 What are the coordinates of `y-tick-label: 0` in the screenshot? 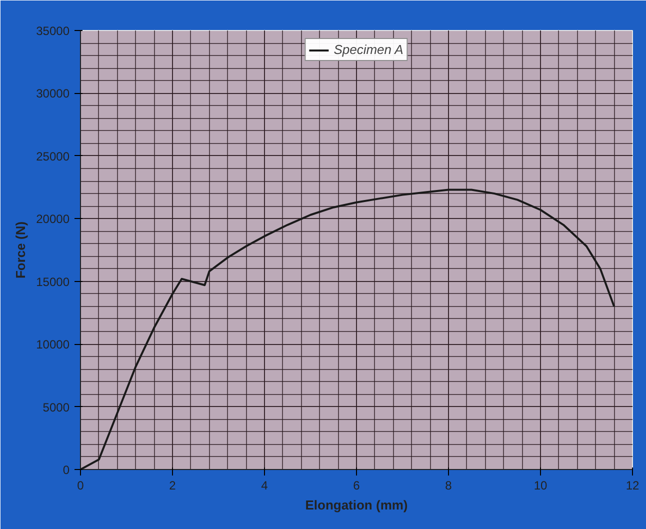 It's located at (66, 470).